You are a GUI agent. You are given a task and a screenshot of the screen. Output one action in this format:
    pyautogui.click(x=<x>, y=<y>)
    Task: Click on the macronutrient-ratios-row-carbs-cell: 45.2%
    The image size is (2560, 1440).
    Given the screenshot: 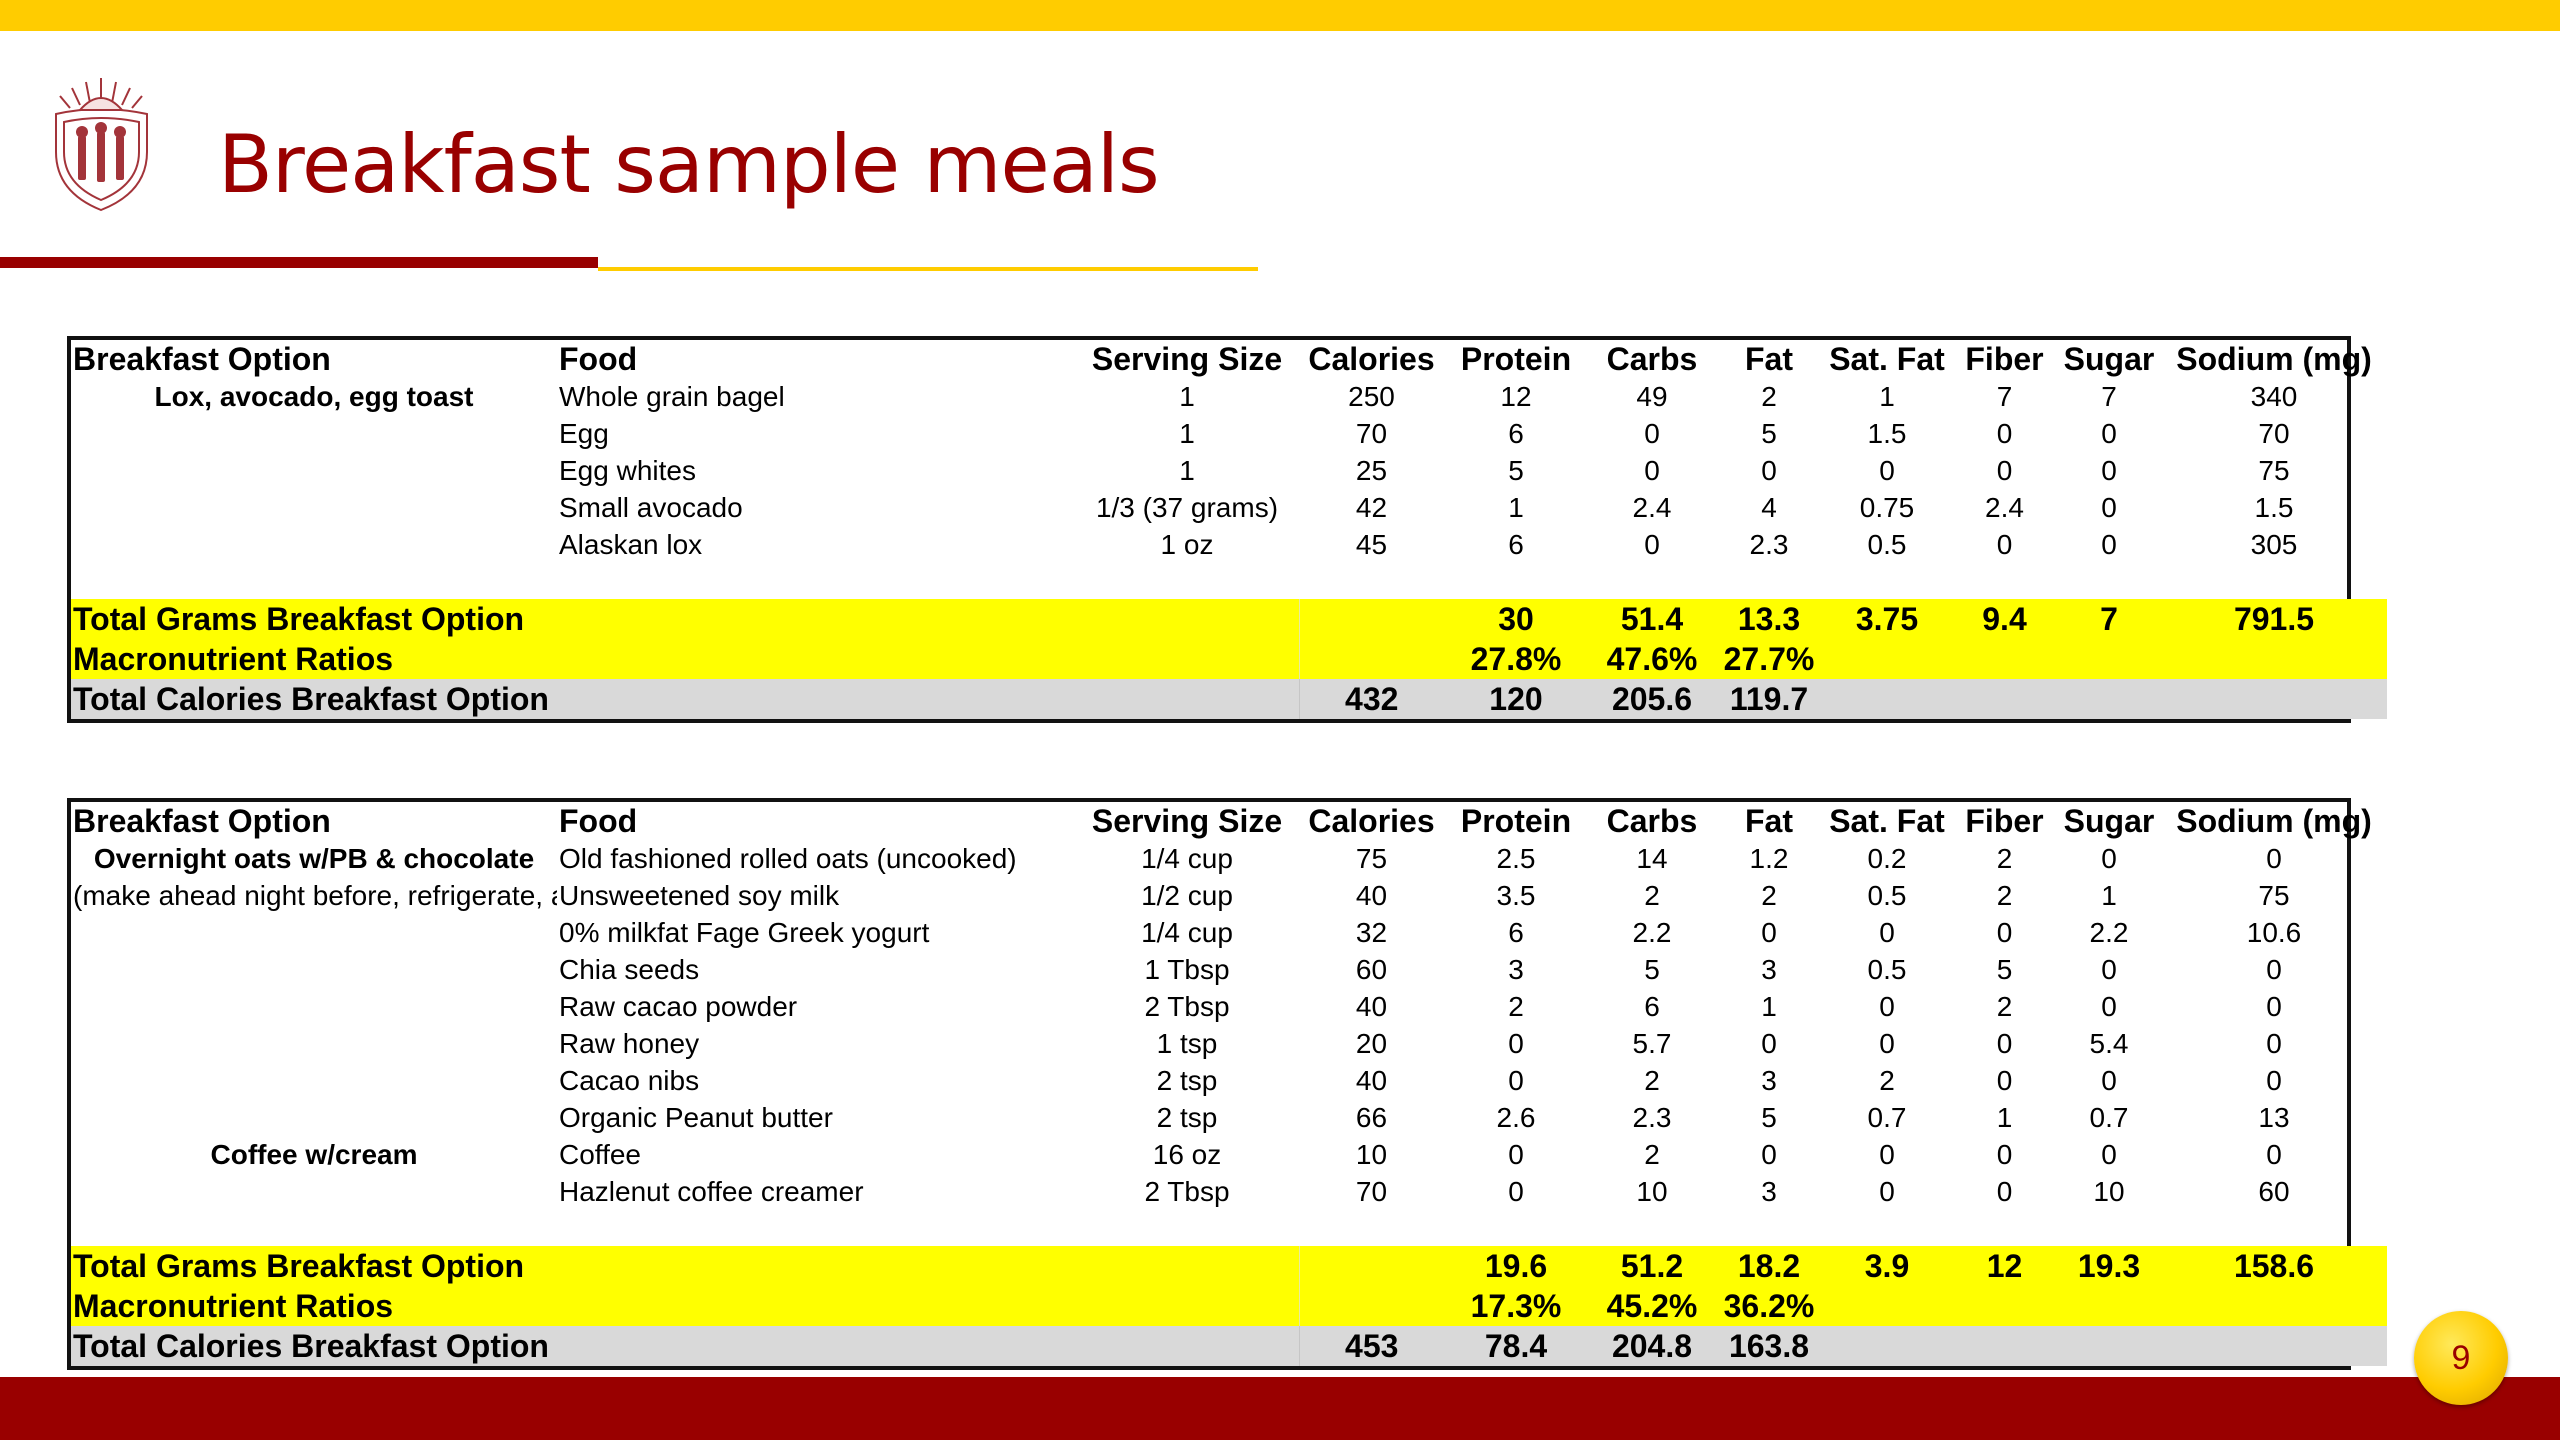 What is the action you would take?
    pyautogui.click(x=1652, y=1306)
    